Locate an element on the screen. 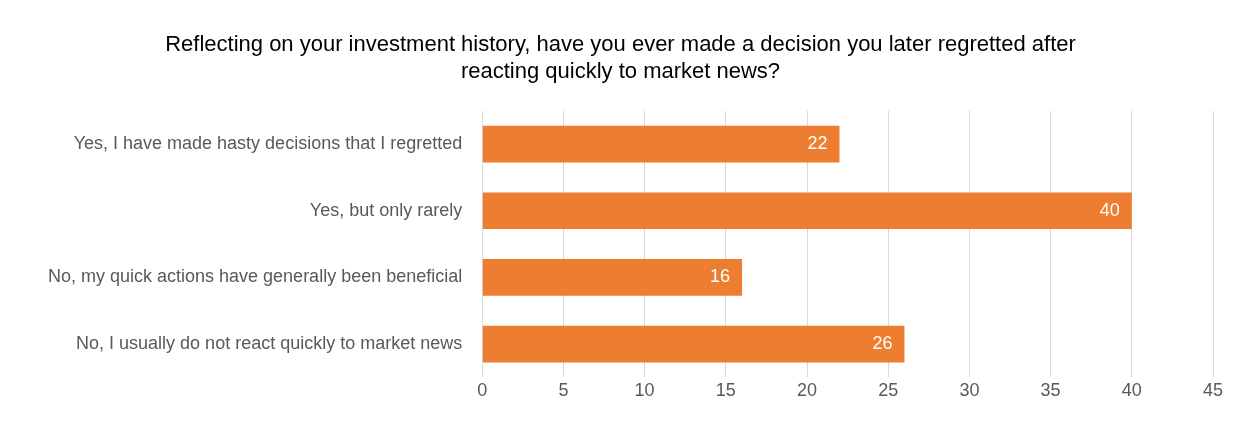 This screenshot has height=423, width=1241. x-tick-label: 25 is located at coordinates (888, 390).